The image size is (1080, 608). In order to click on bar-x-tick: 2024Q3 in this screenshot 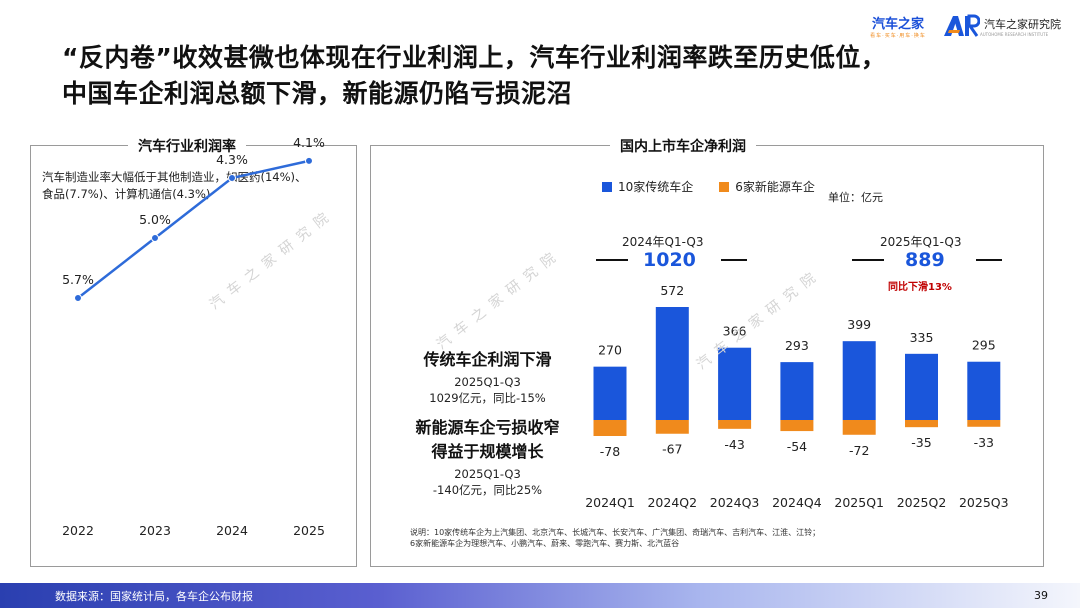, I will do `click(735, 502)`.